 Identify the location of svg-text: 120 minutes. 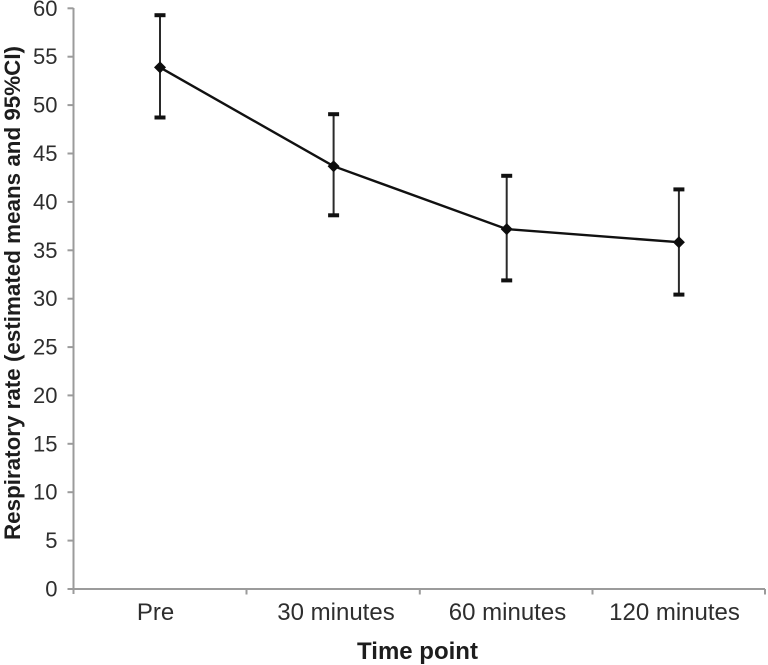
(674, 612).